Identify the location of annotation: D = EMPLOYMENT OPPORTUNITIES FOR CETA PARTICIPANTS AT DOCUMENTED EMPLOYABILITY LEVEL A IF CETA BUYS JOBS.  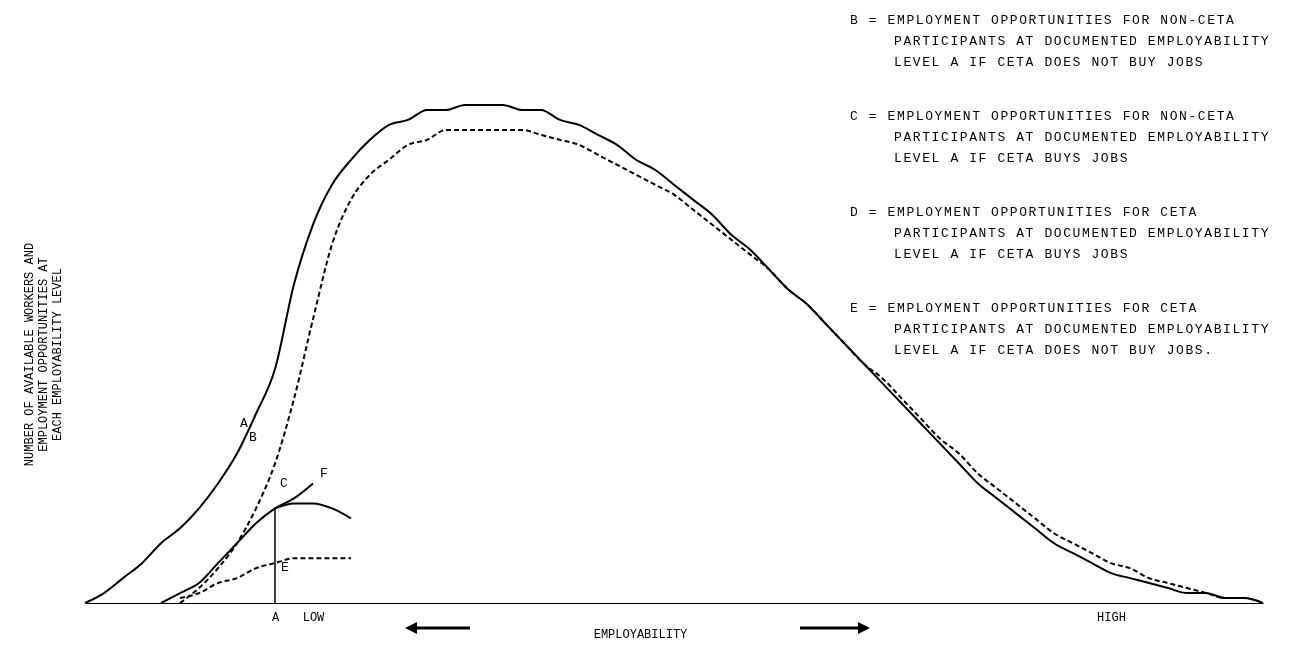
(1061, 234).